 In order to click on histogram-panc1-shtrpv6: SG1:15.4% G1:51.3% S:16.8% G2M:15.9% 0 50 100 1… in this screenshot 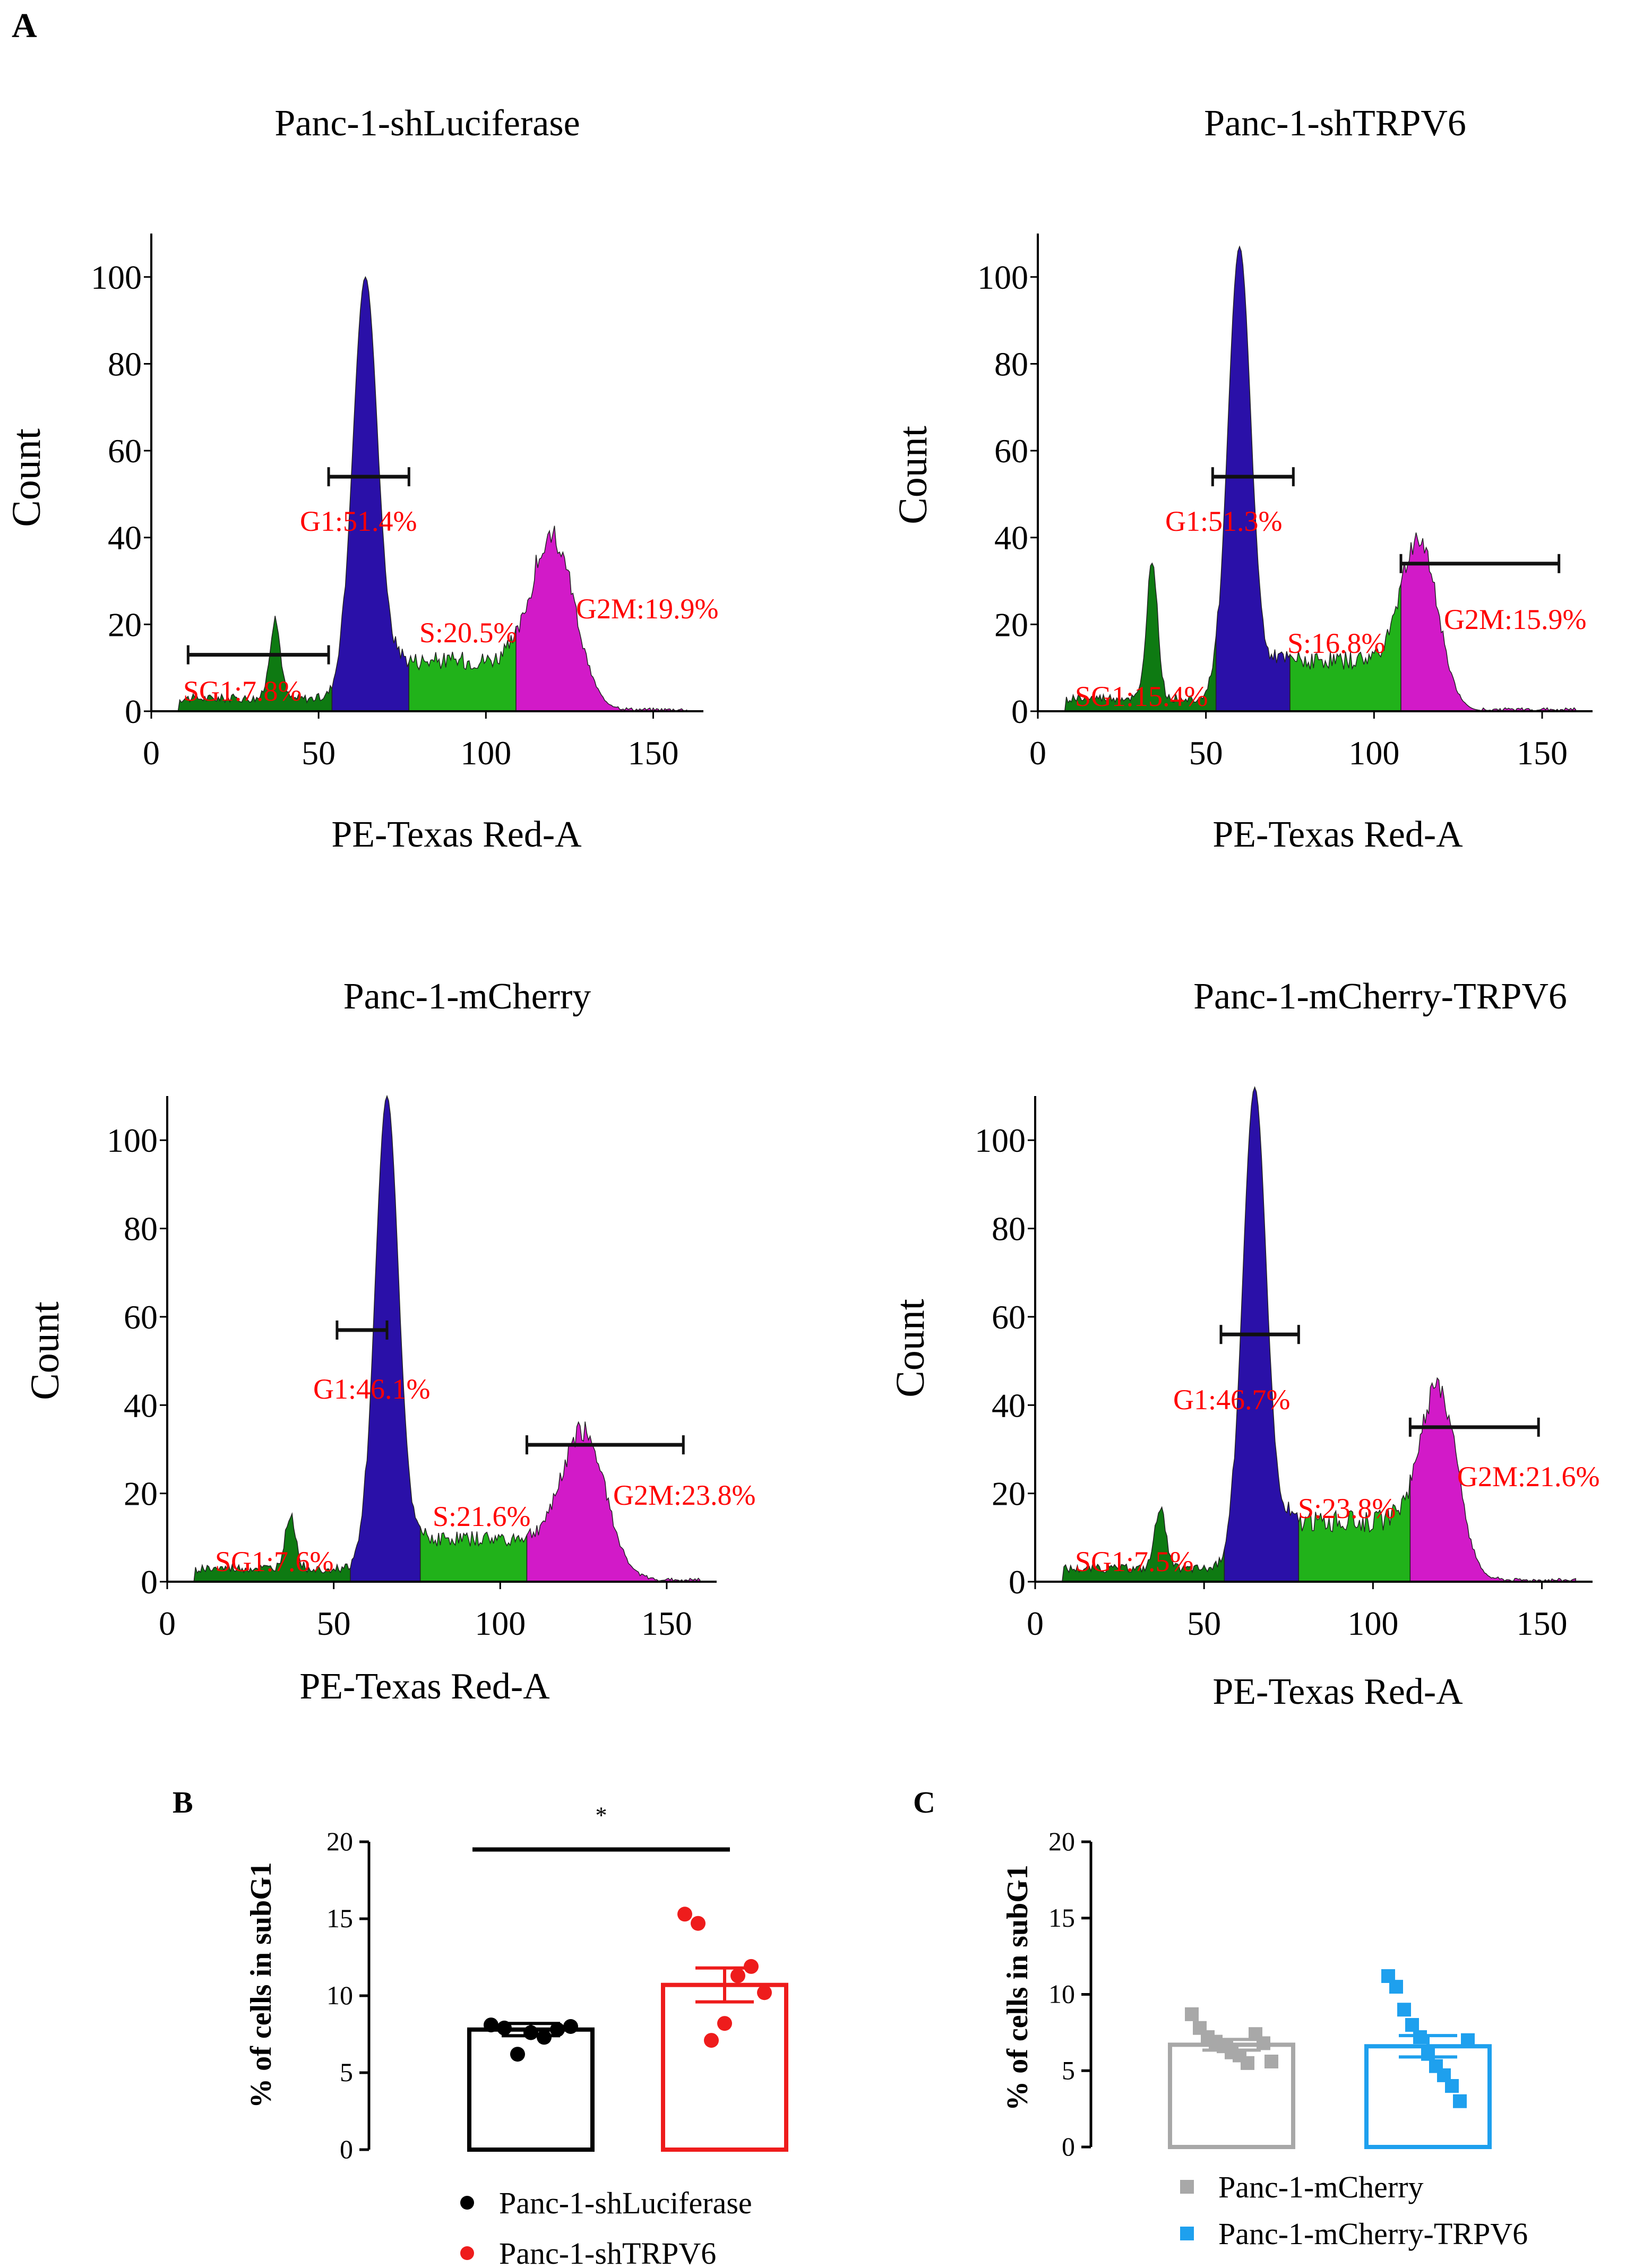, I will do `click(1242, 479)`.